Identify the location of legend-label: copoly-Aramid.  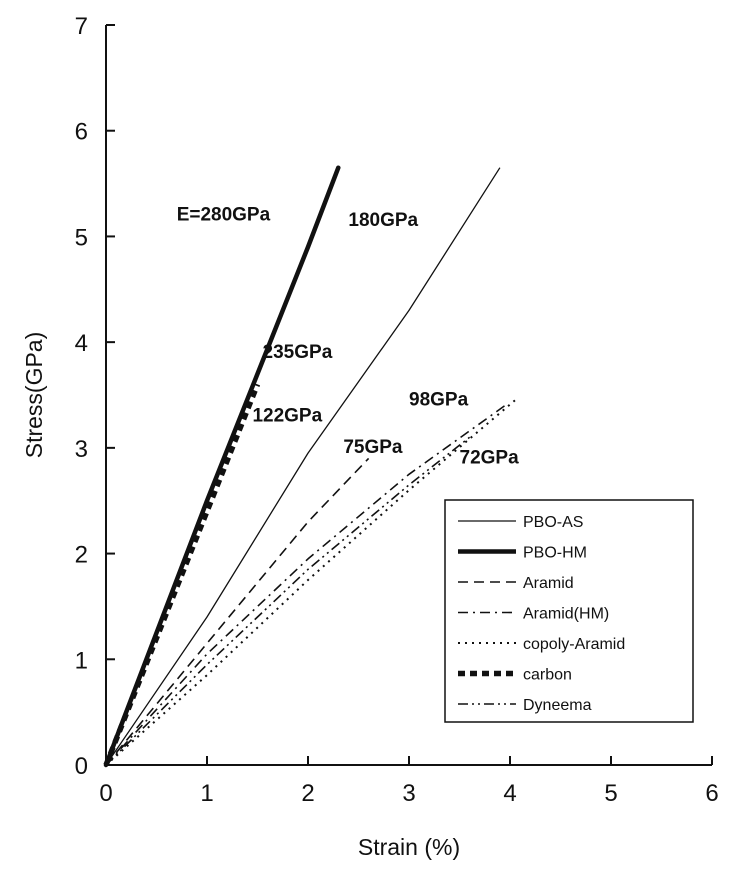
(574, 644).